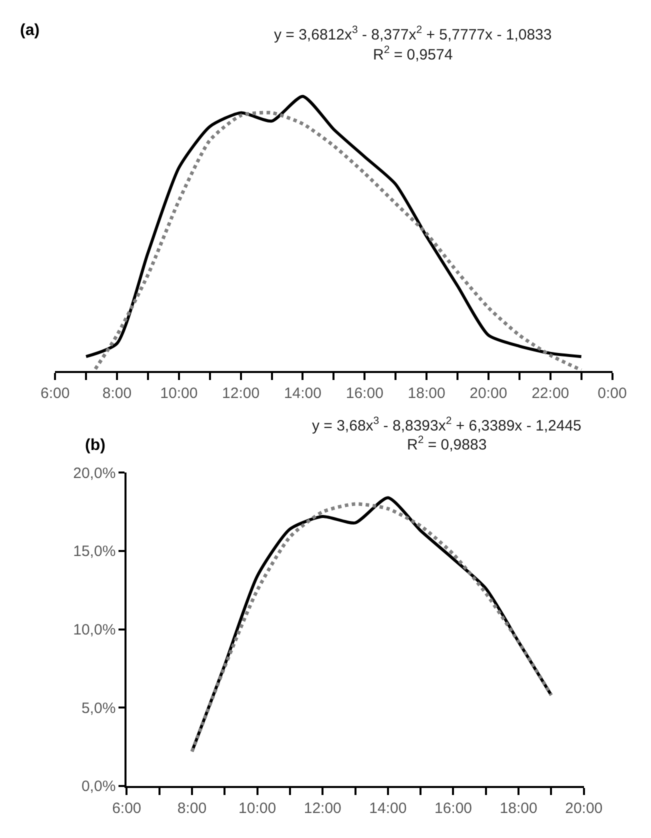 The height and width of the screenshot is (838, 651). Describe the element at coordinates (94, 630) in the screenshot. I see `y-tick-label: 10,0%` at that location.